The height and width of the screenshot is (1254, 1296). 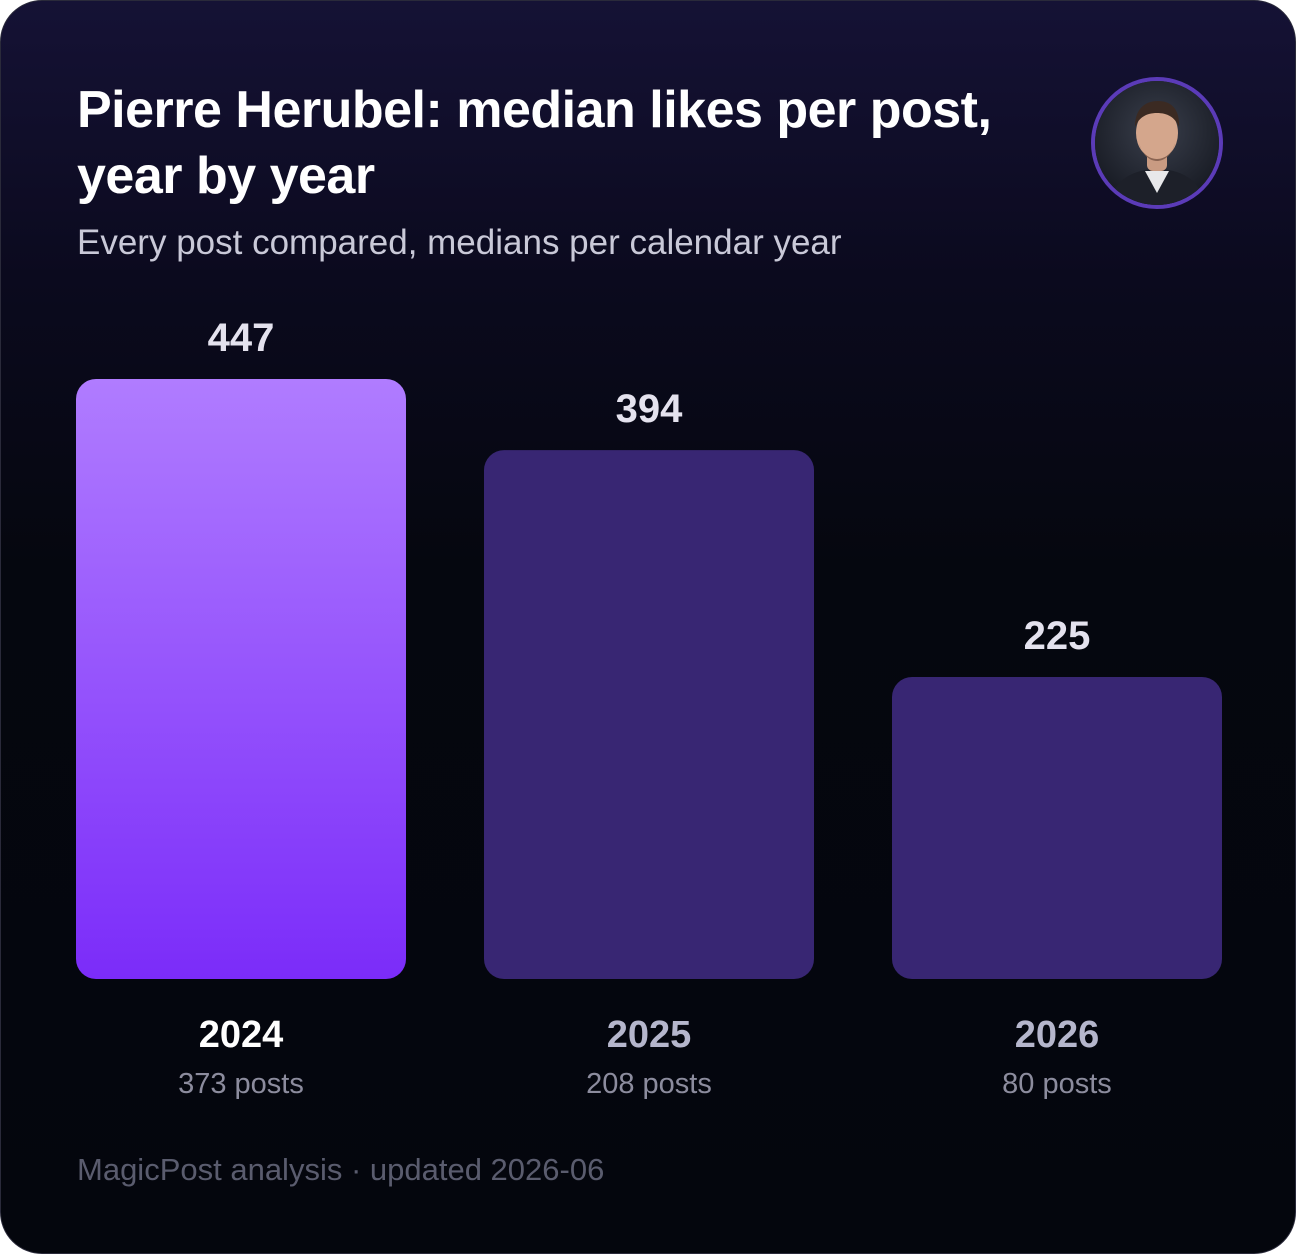 What do you see at coordinates (241, 338) in the screenshot?
I see `value-label-2024: 447` at bounding box center [241, 338].